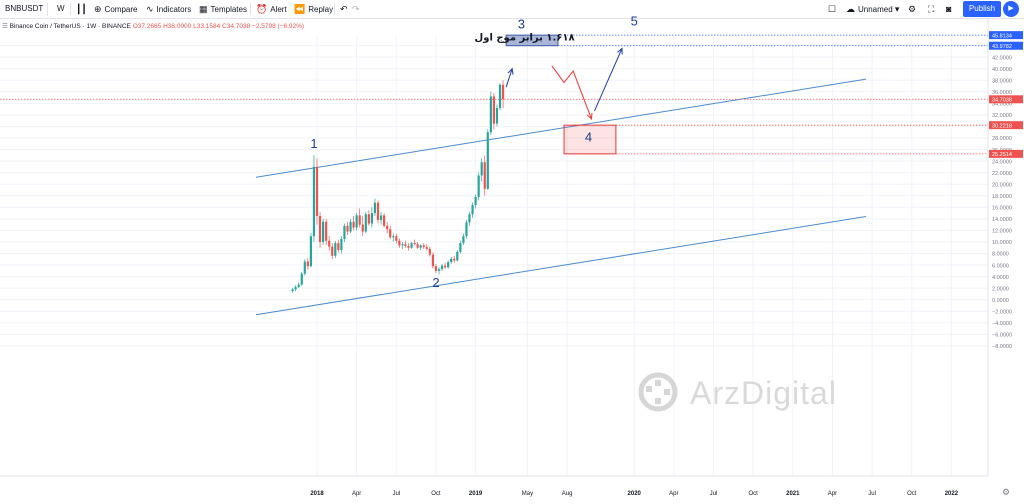 The image size is (1024, 504). I want to click on alert-button: ⏰ Alert, so click(271, 9).